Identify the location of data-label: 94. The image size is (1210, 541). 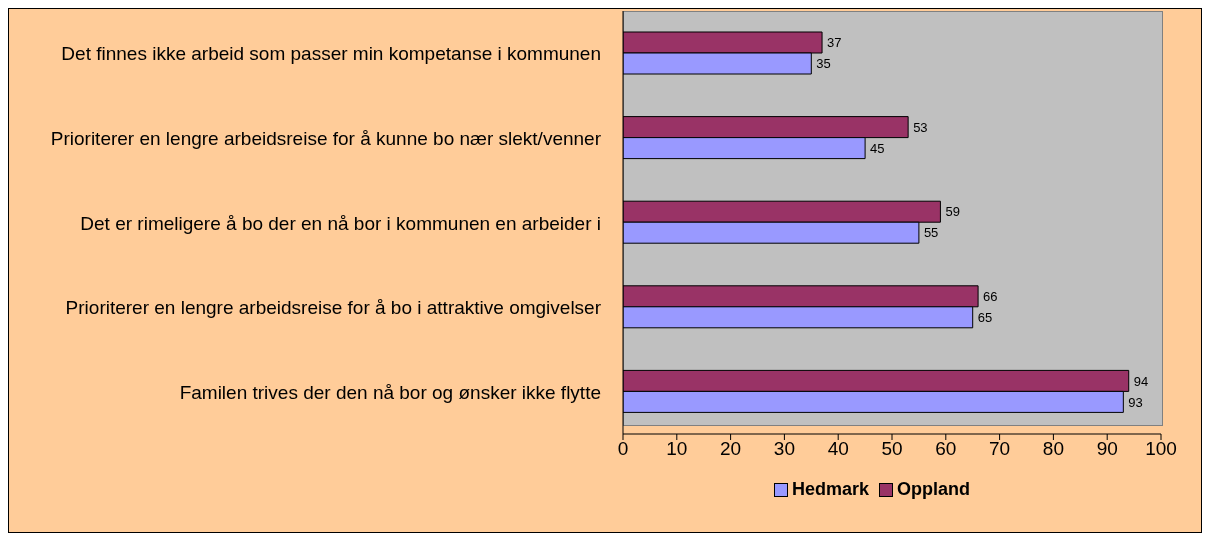
(1141, 381).